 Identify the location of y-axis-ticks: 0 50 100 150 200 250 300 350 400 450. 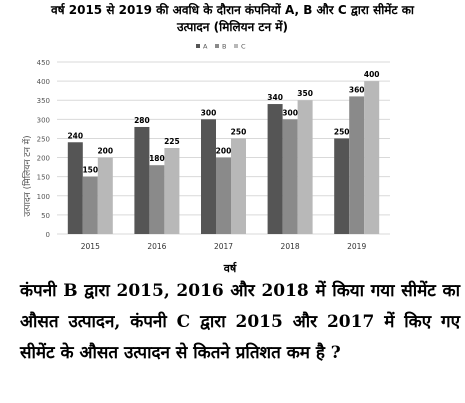
(43, 149).